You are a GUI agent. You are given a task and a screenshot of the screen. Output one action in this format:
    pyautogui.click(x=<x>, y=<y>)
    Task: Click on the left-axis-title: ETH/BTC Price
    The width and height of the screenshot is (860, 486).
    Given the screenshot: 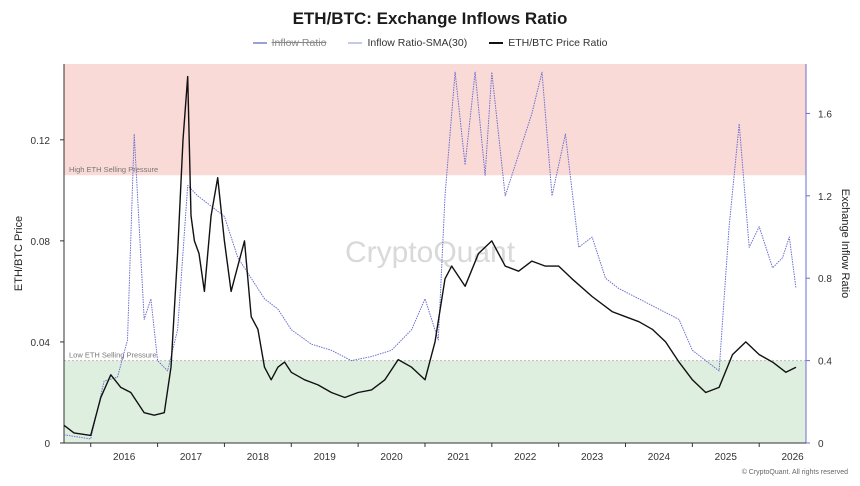 What is the action you would take?
    pyautogui.click(x=19, y=253)
    